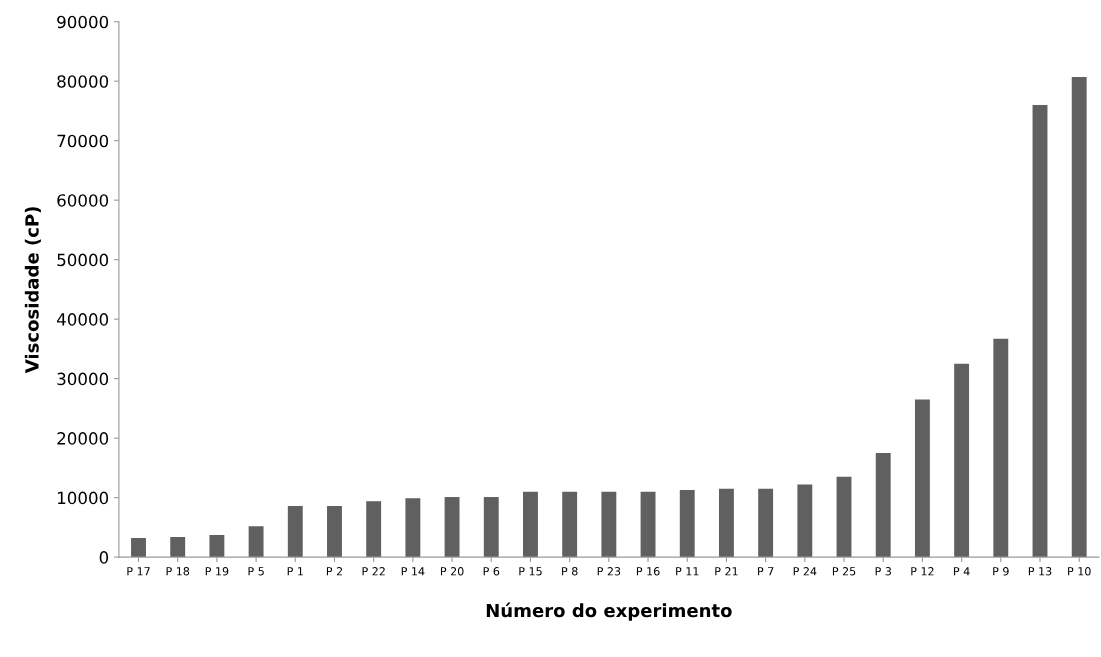  Describe the element at coordinates (83, 81) in the screenshot. I see `y-tick-label: 80000` at that location.